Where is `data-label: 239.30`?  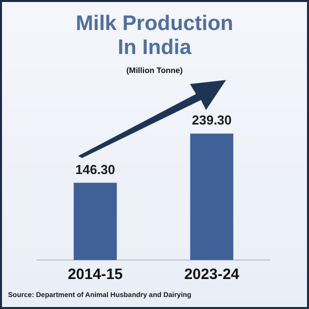
data-label: 239.30 is located at coordinates (212, 120).